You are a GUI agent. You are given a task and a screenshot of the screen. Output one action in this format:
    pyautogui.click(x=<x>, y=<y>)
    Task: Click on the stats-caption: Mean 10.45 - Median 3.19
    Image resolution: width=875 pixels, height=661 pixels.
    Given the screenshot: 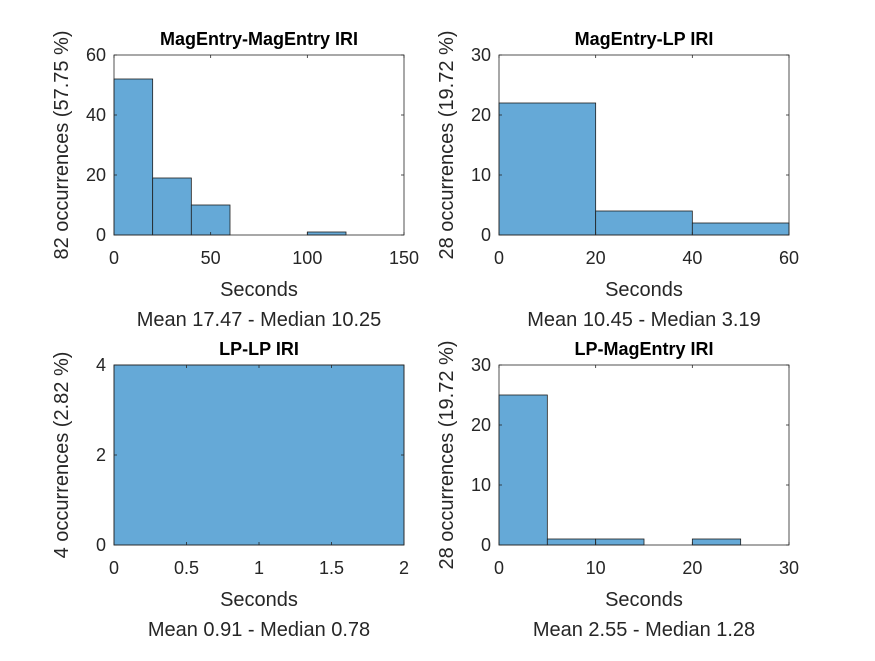 What is the action you would take?
    pyautogui.click(x=644, y=320)
    